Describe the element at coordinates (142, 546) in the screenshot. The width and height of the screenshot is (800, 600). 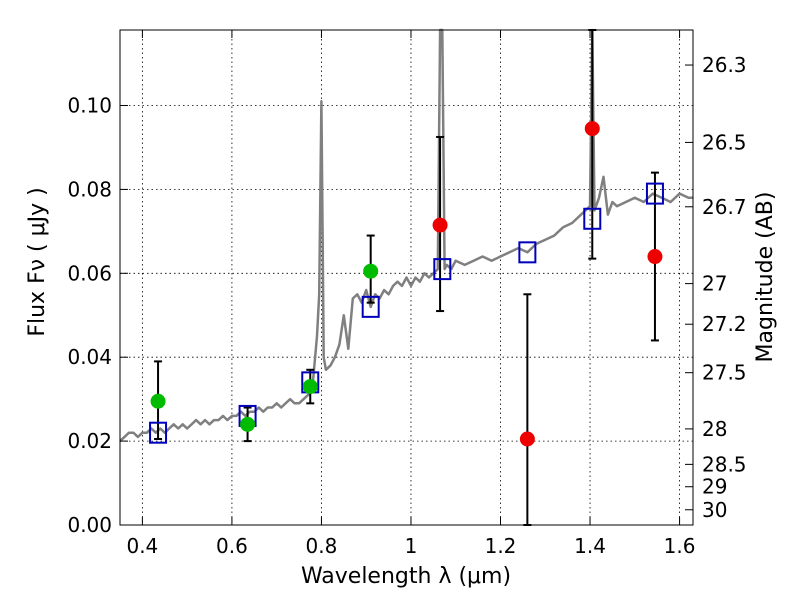
I see `x-tick-label: 0.4` at that location.